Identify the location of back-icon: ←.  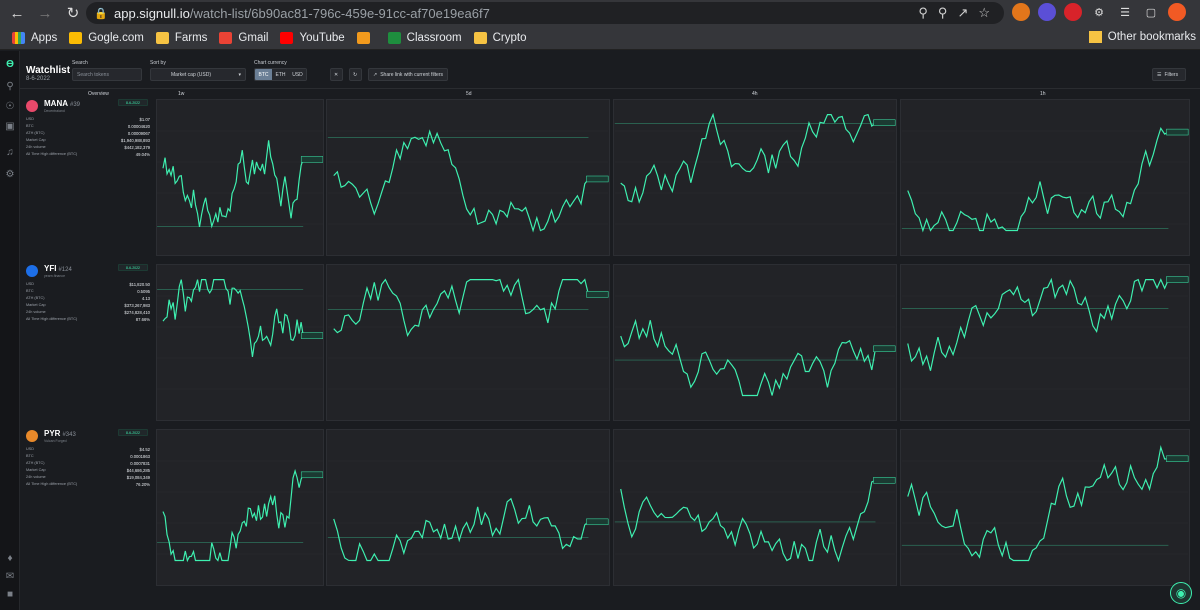
(17, 13).